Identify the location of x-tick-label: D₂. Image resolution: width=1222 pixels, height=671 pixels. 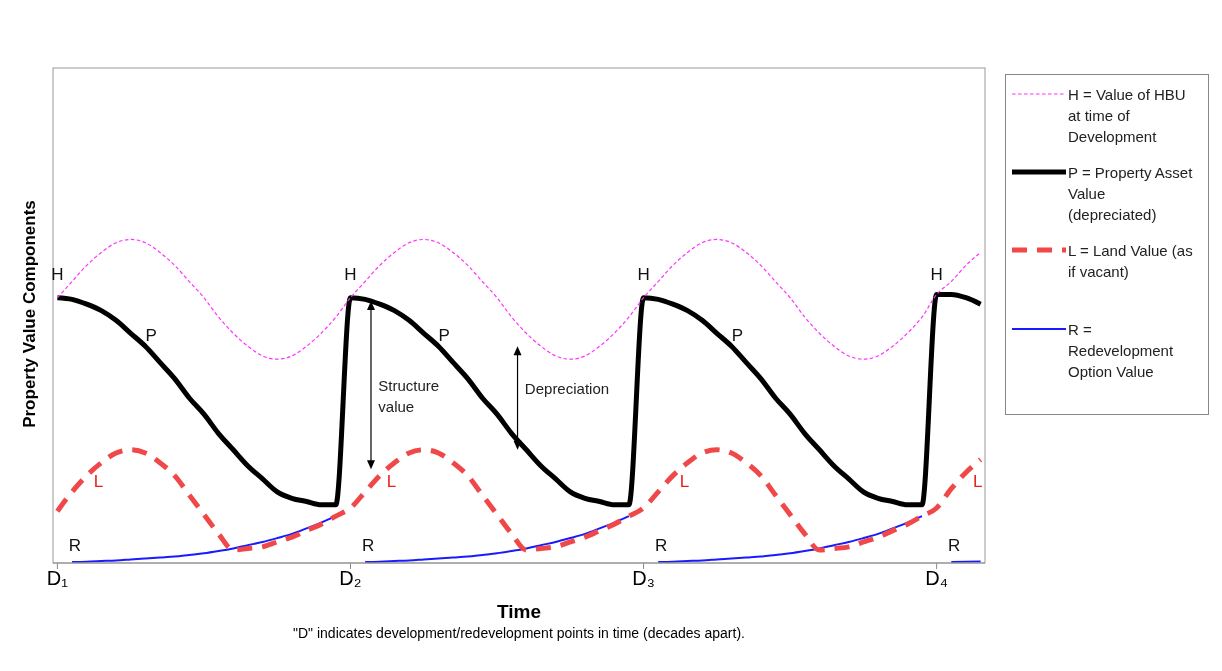
(350, 578).